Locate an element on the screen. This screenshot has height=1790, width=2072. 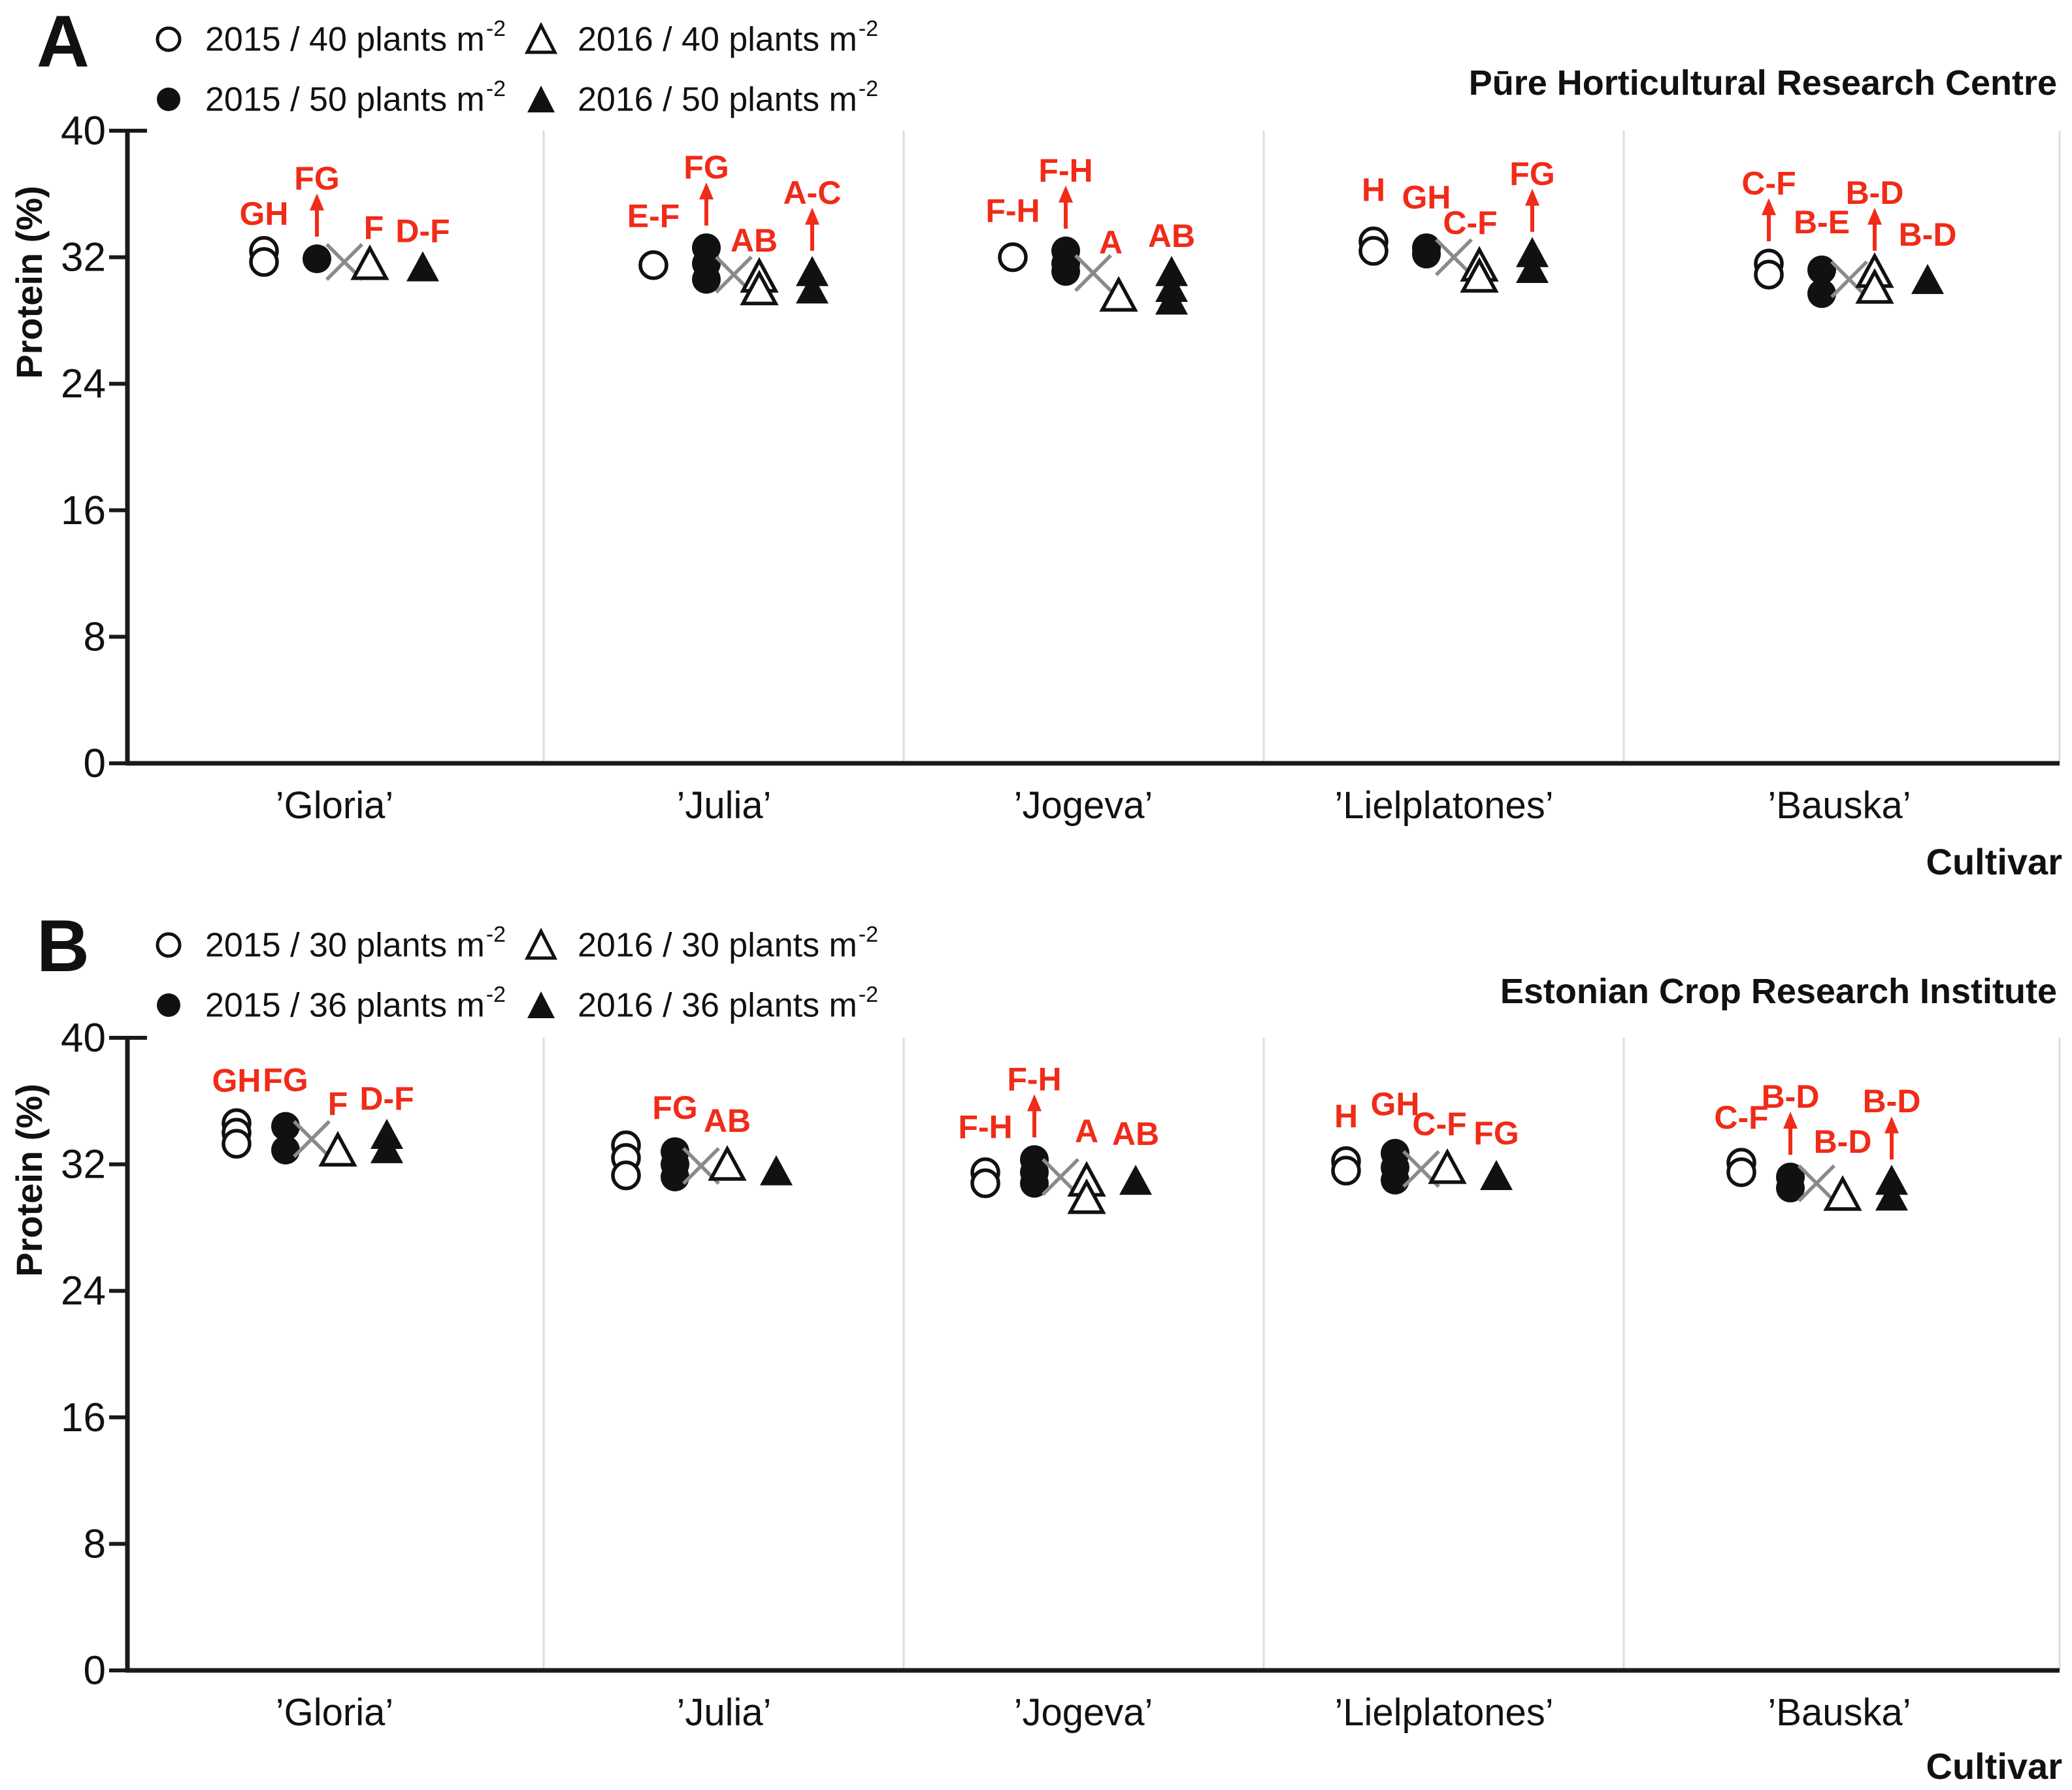
panel-b-letter: B is located at coordinates (63, 946).